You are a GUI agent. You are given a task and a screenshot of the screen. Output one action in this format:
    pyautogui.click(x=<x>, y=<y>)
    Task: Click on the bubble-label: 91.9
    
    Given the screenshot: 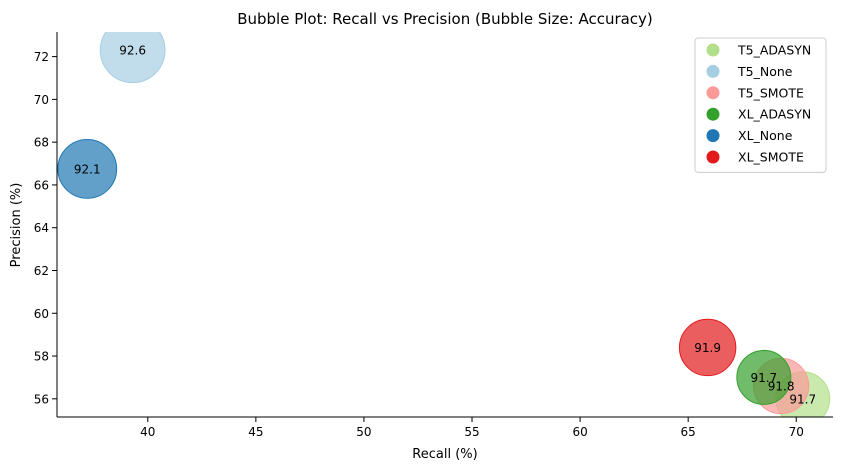 What is the action you would take?
    pyautogui.click(x=707, y=348)
    